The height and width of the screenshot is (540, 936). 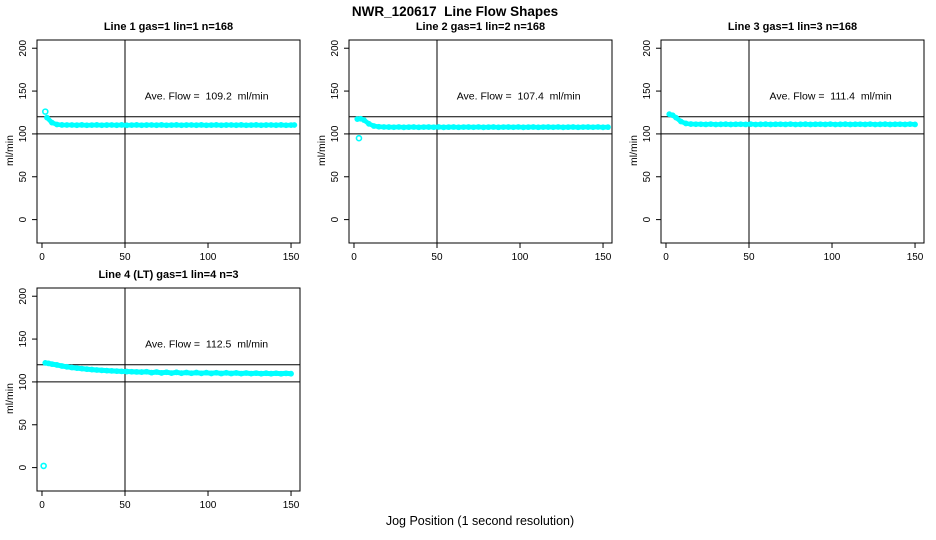 I want to click on panel-title: Line 1 gas=1 lin=1 n=168, so click(x=168, y=27).